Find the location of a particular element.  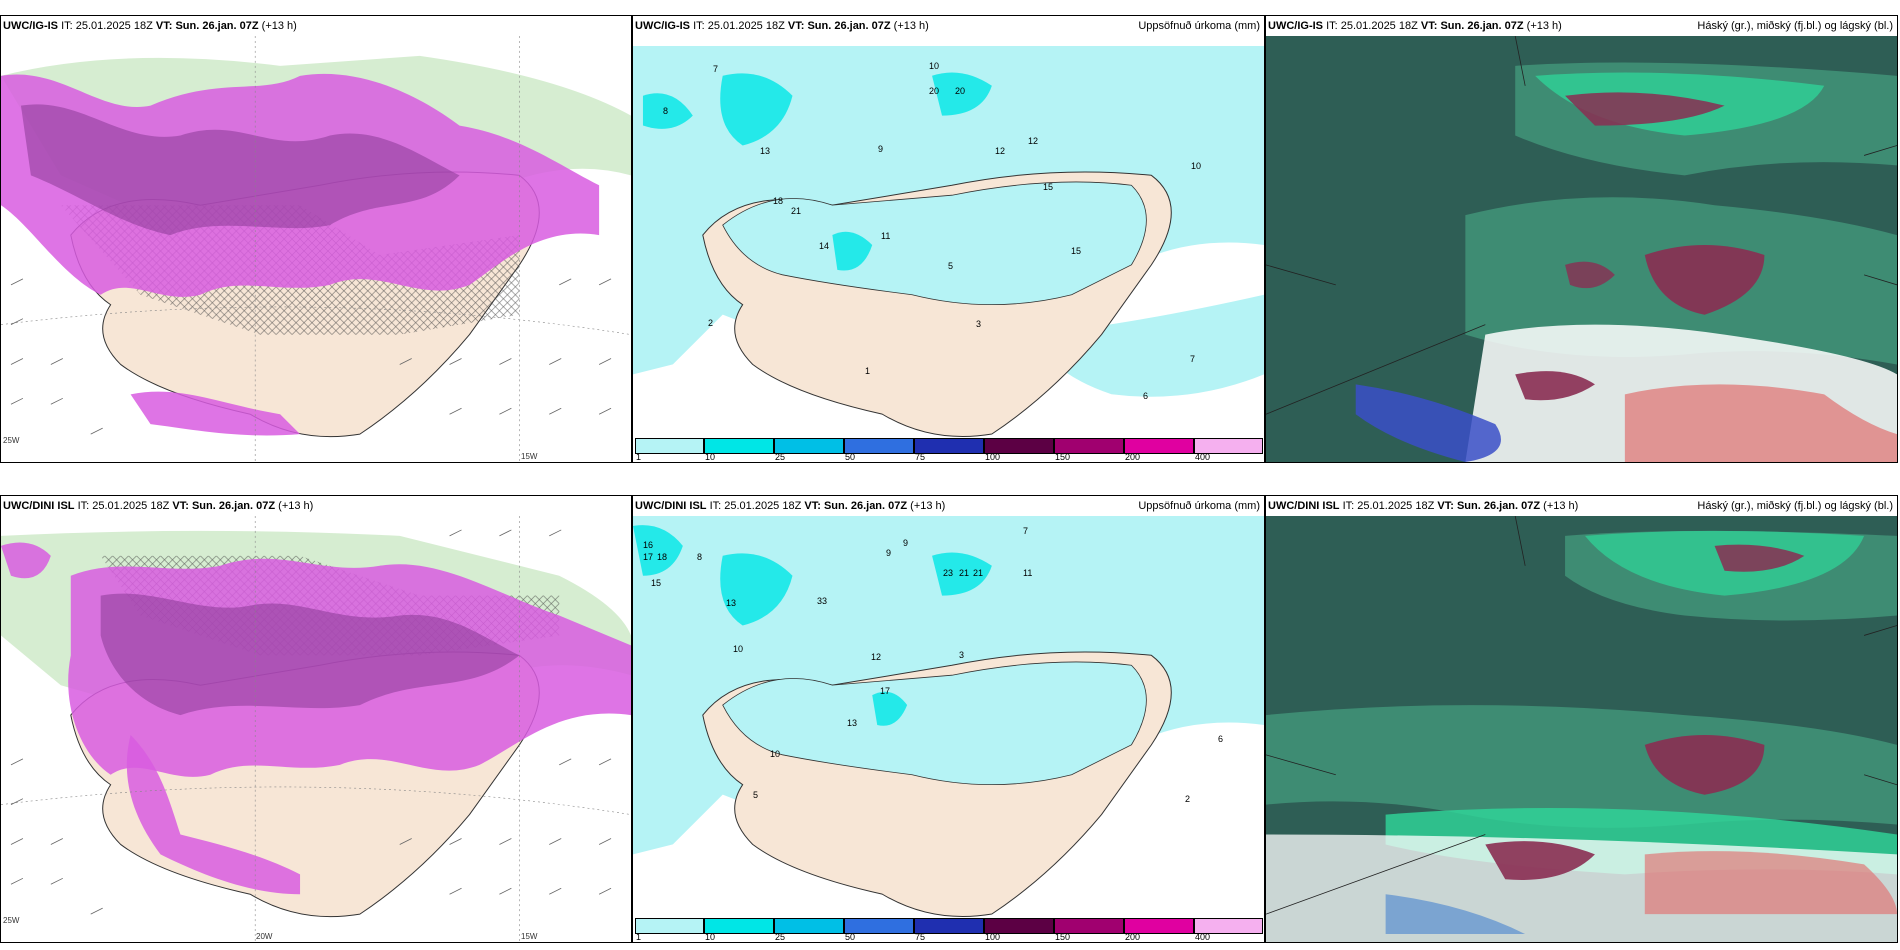

longitude-label: 20W is located at coordinates (264, 936).